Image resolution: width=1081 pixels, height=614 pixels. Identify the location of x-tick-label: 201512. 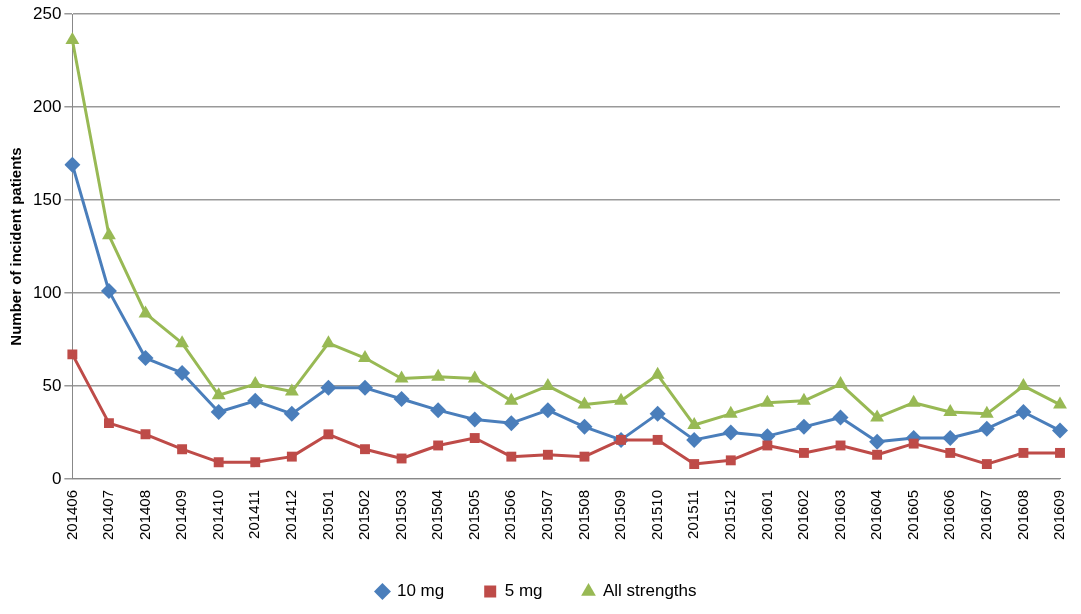
(729, 515).